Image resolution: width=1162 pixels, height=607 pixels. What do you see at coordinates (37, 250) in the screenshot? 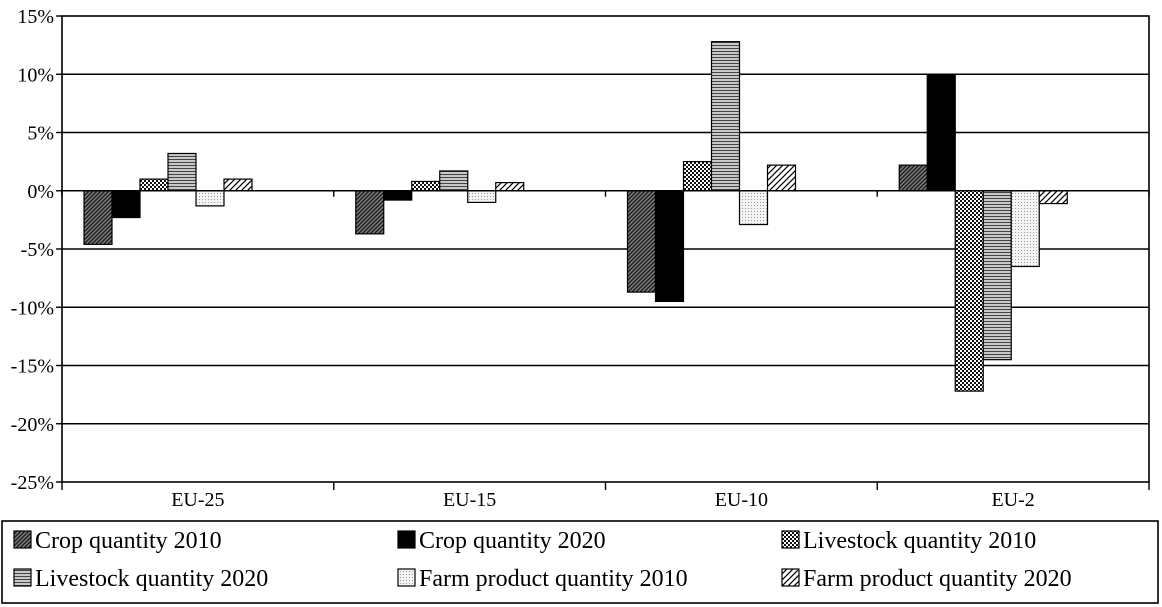
I see `y-tick-label-4: -5%` at bounding box center [37, 250].